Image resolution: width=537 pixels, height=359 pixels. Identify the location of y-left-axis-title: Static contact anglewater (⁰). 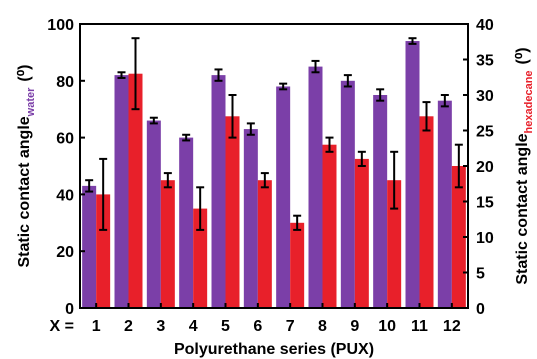
(26, 166).